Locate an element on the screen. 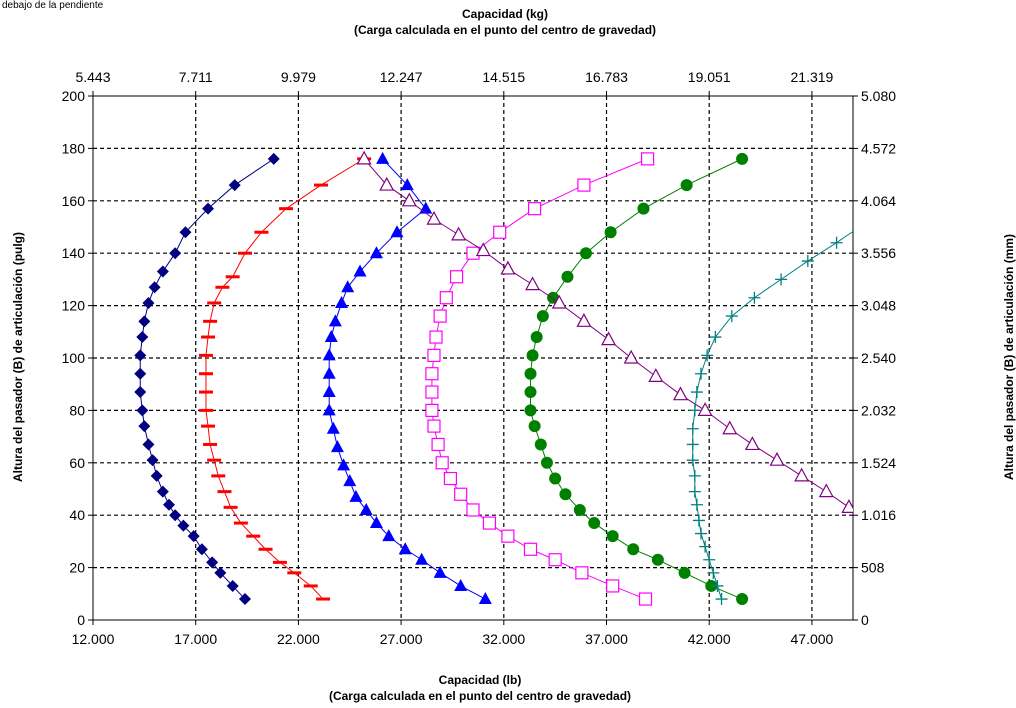 The width and height of the screenshot is (1016, 708). x-tick-label: 22.000 is located at coordinates (298, 639).